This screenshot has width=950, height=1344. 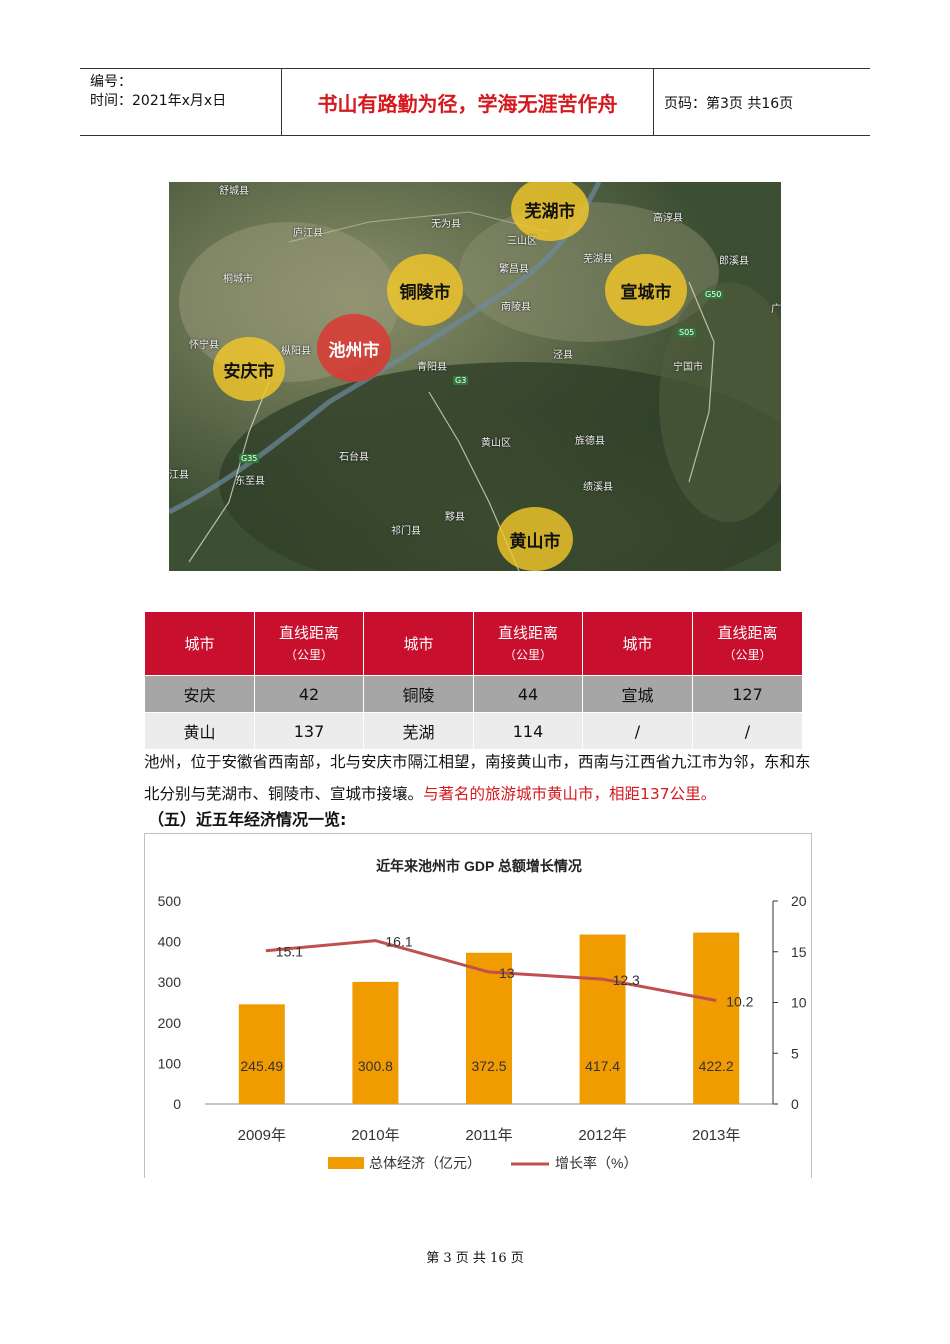 What do you see at coordinates (747, 694) in the screenshot?
I see `table-cell: 127` at bounding box center [747, 694].